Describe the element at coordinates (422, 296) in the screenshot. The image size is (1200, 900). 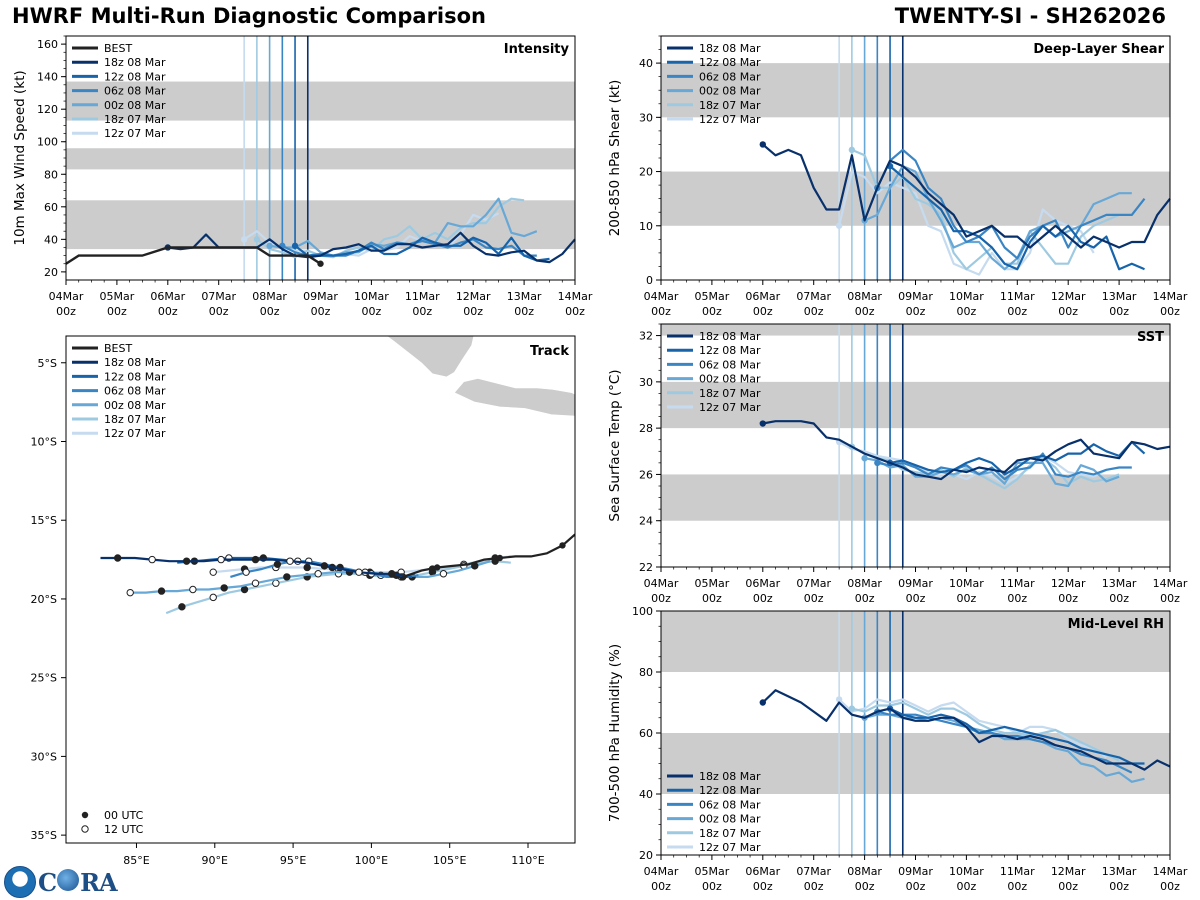
I see `intensity-xtick-label: 11Mar` at that location.